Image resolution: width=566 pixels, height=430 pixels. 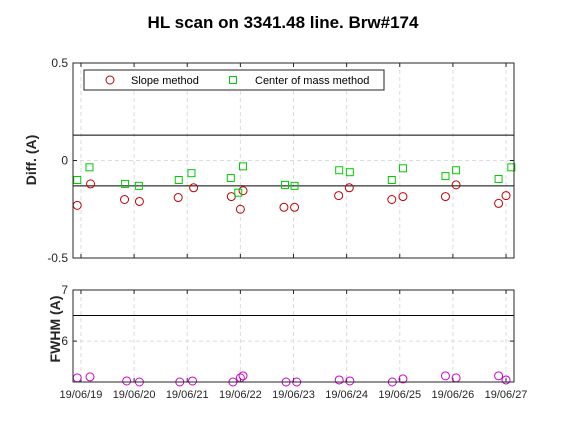 What do you see at coordinates (283, 22) in the screenshot?
I see `chart-title: HL scan on 3341.48 line. Brw#174` at bounding box center [283, 22].